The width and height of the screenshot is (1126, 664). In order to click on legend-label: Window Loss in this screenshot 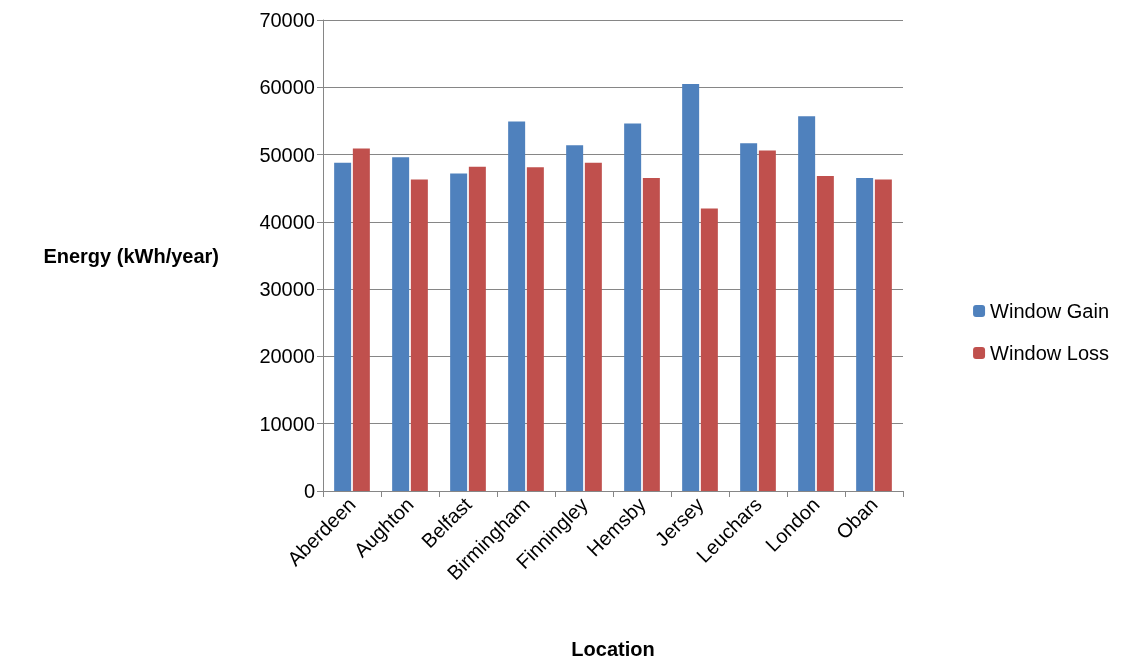, I will do `click(1049, 353)`.